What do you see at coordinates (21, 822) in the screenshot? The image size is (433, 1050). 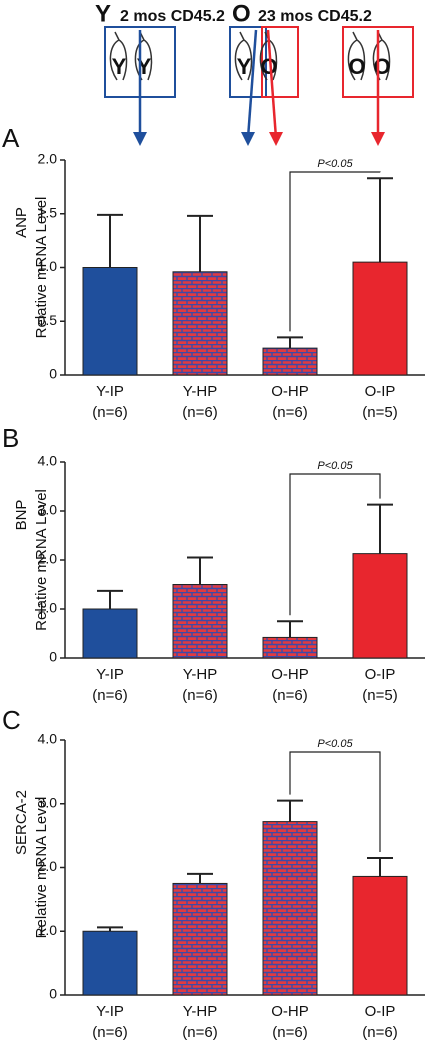 I see `y-axis-label: SERCA-2` at bounding box center [21, 822].